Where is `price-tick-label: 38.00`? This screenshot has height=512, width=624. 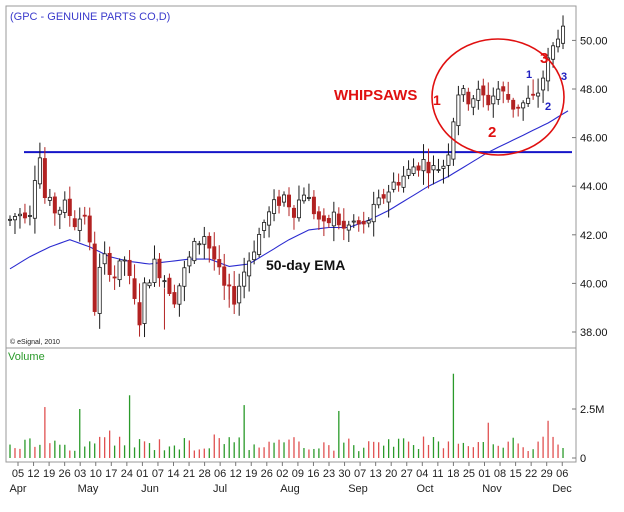
price-tick-label: 38.00 is located at coordinates (594, 333).